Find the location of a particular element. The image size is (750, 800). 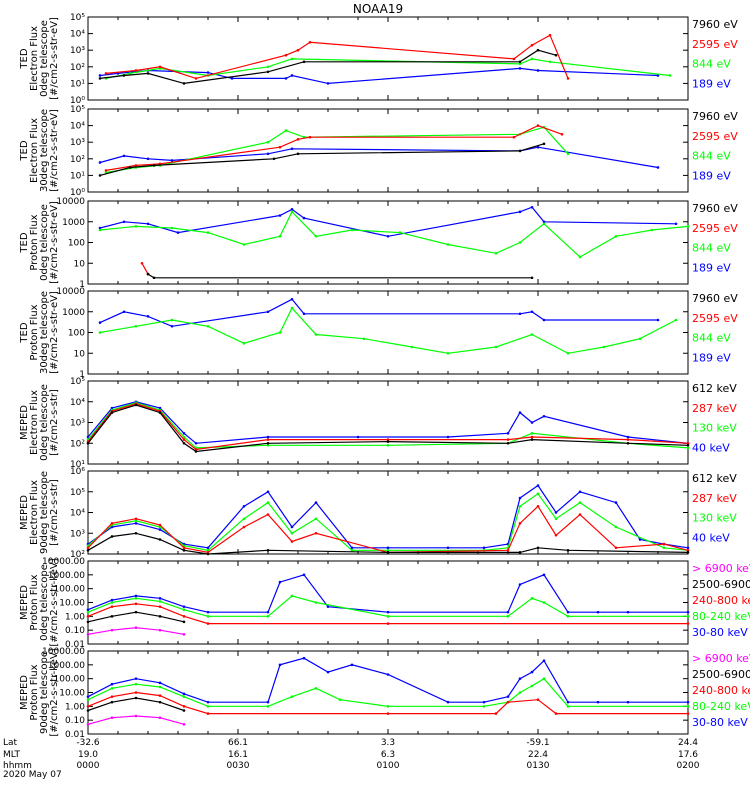

legend-entry: 240-800 keV is located at coordinates (721, 690).